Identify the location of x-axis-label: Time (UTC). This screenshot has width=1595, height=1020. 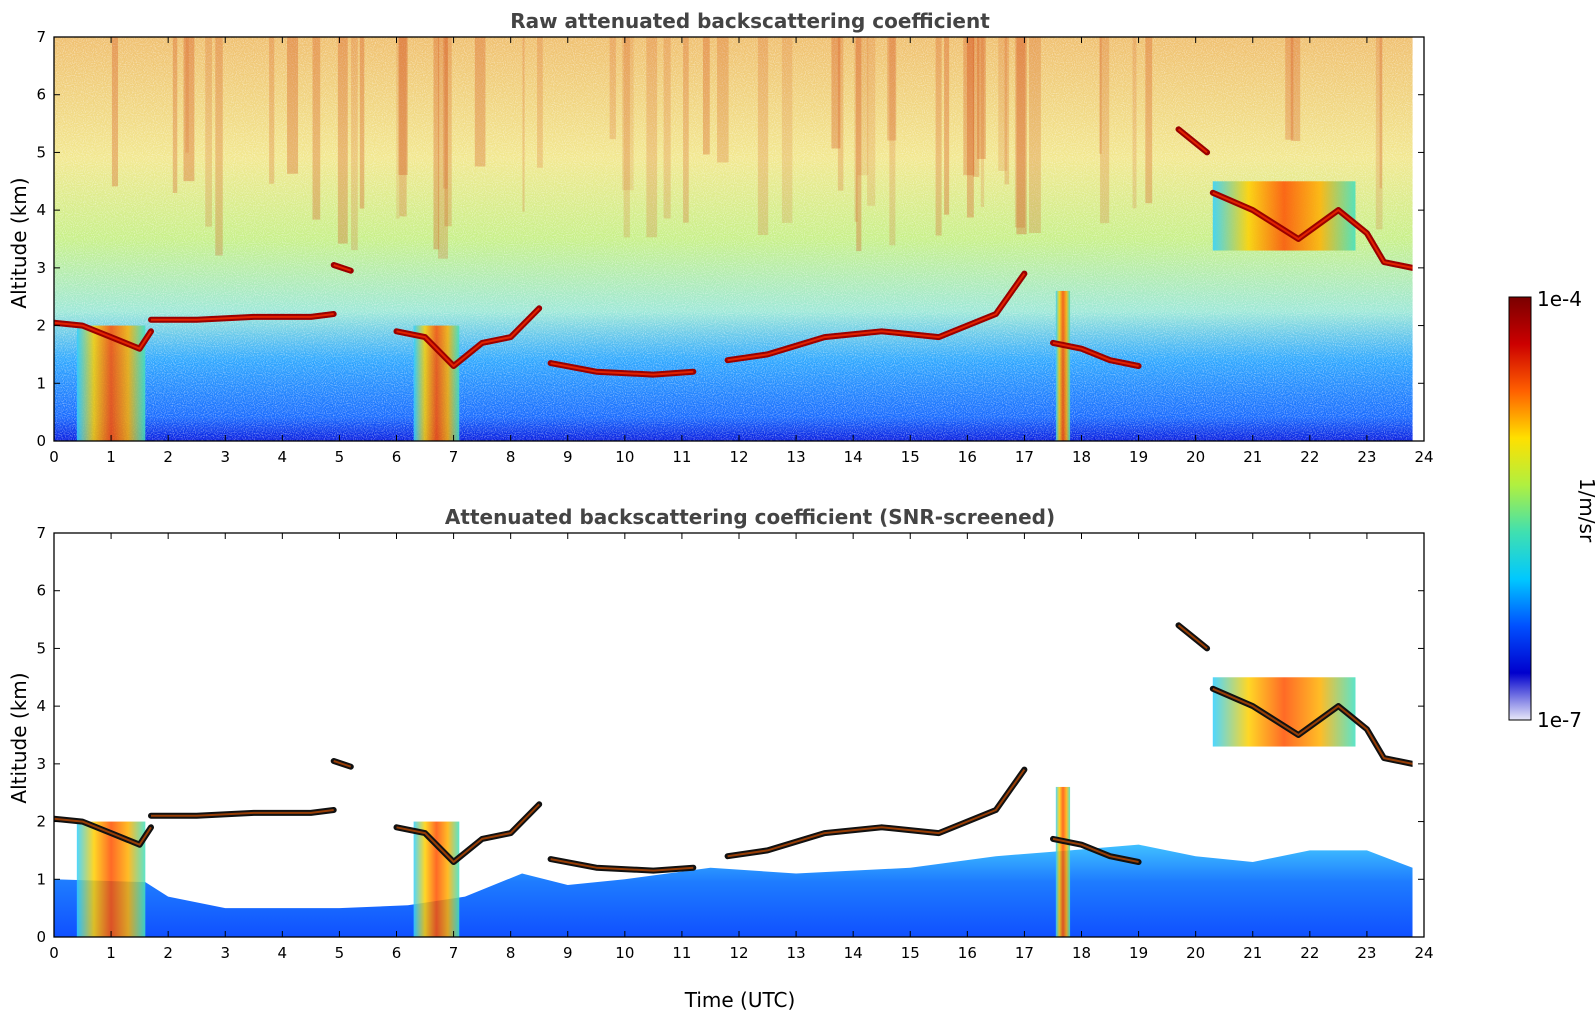
(740, 1000).